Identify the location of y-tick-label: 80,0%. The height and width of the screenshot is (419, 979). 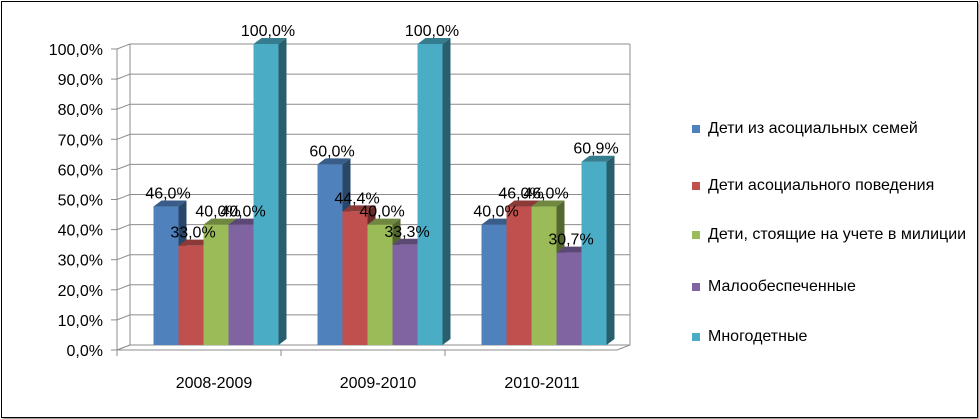
(80, 110).